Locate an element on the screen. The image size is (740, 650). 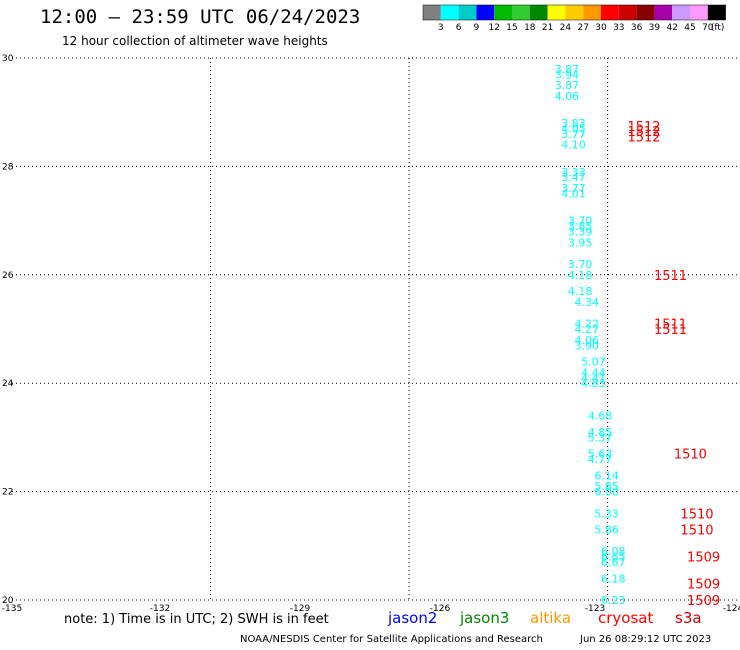
colorbar-tick-label: 12 is located at coordinates (493, 28).